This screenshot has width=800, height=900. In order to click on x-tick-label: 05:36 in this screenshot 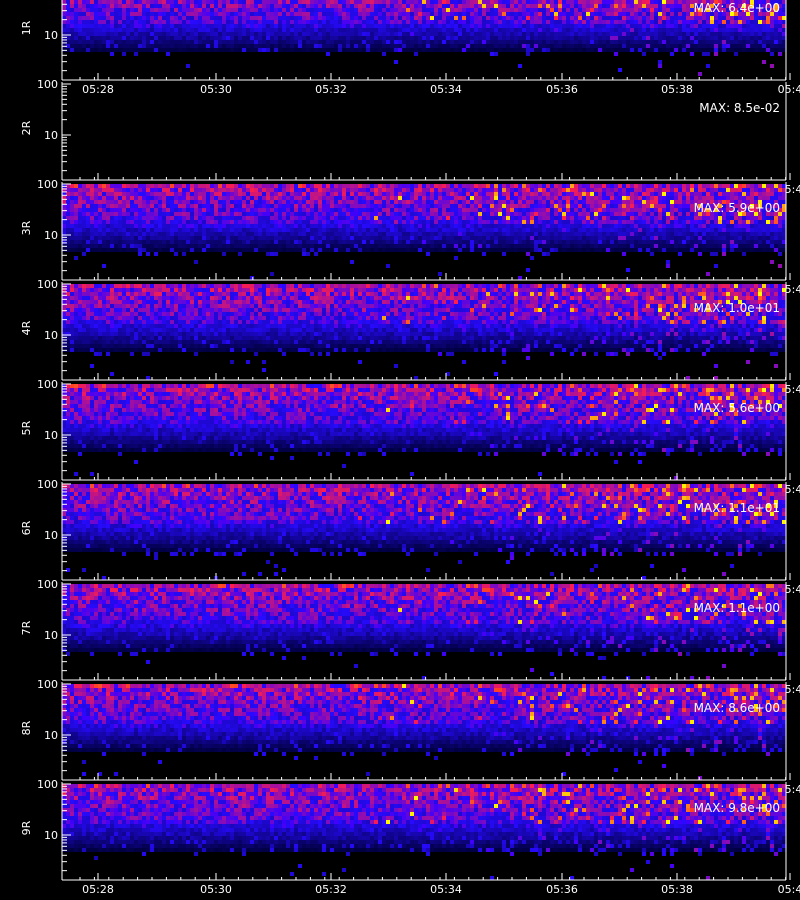, I will do `click(562, 89)`.